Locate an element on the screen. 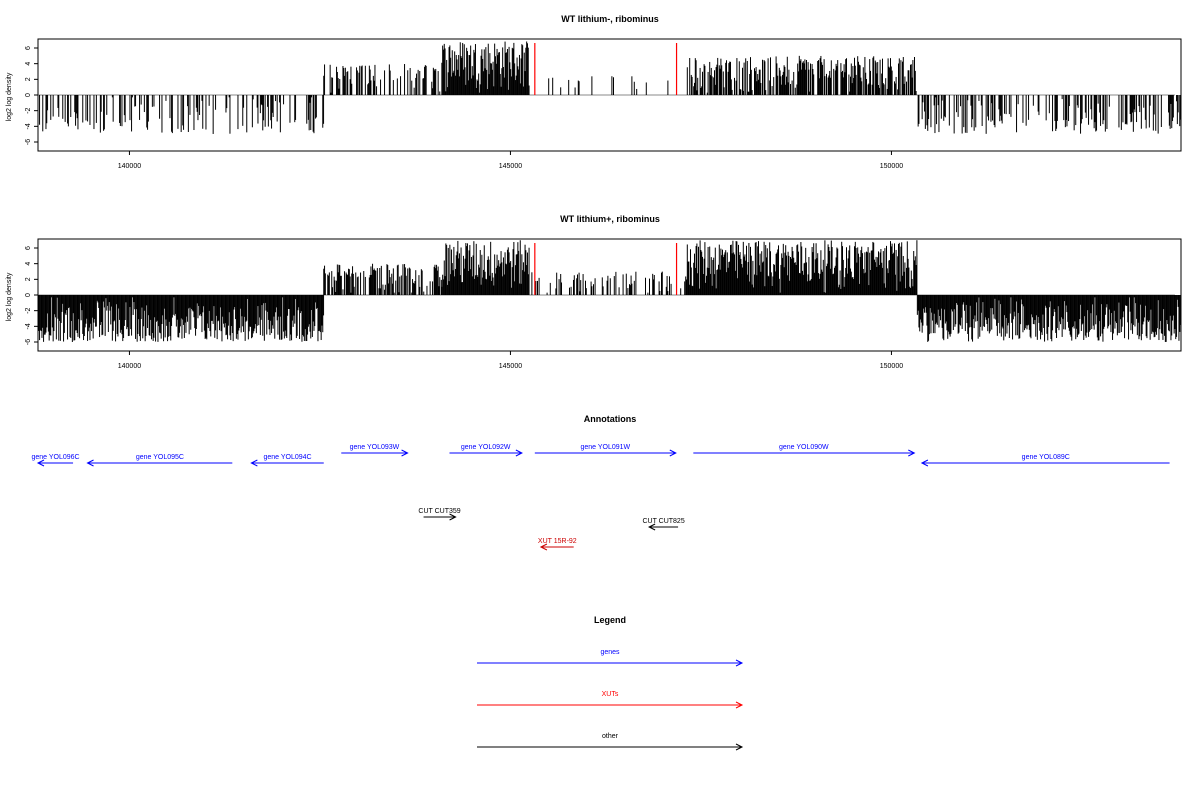 The width and height of the screenshot is (1200, 800). legend: Legend genes XUTs other is located at coordinates (610, 683).